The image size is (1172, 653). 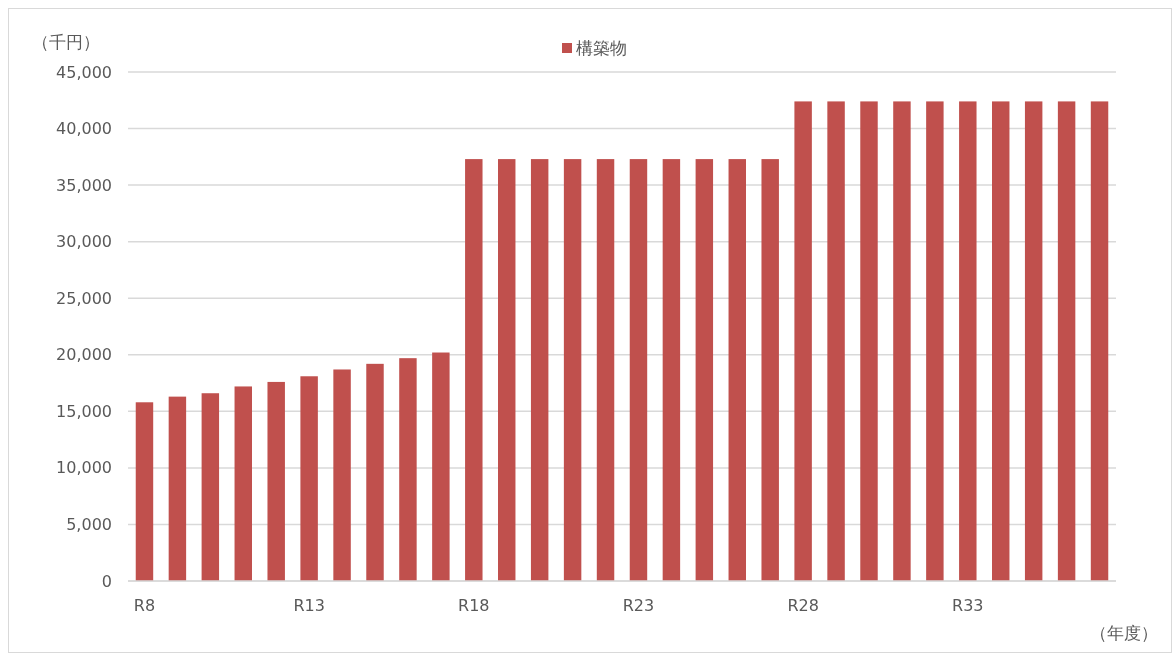 I want to click on x-tick-label: R8, so click(x=144, y=605).